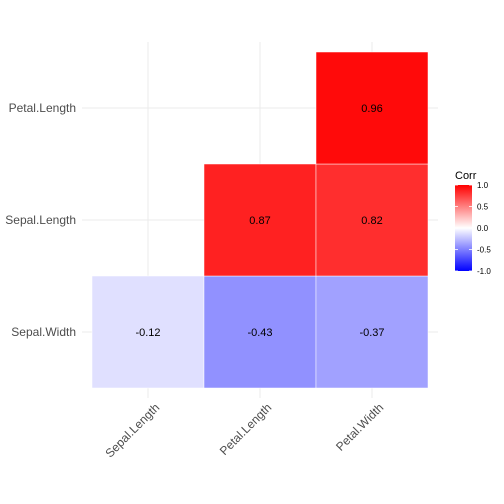 The width and height of the screenshot is (504, 504). Describe the element at coordinates (473, 228) in the screenshot. I see `legend-ticks: 1.0 0.5 0.0 -0.5 -1.0` at that location.